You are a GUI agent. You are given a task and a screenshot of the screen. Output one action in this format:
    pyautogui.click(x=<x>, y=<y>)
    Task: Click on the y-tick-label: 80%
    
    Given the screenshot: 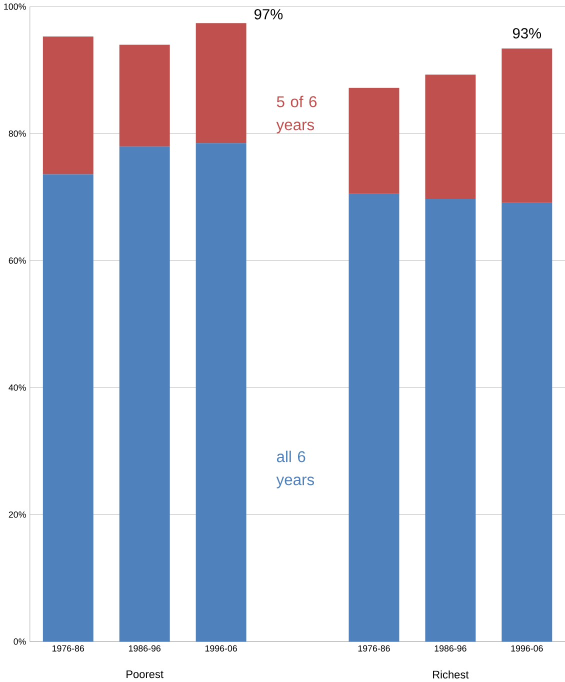 What is the action you would take?
    pyautogui.click(x=17, y=133)
    